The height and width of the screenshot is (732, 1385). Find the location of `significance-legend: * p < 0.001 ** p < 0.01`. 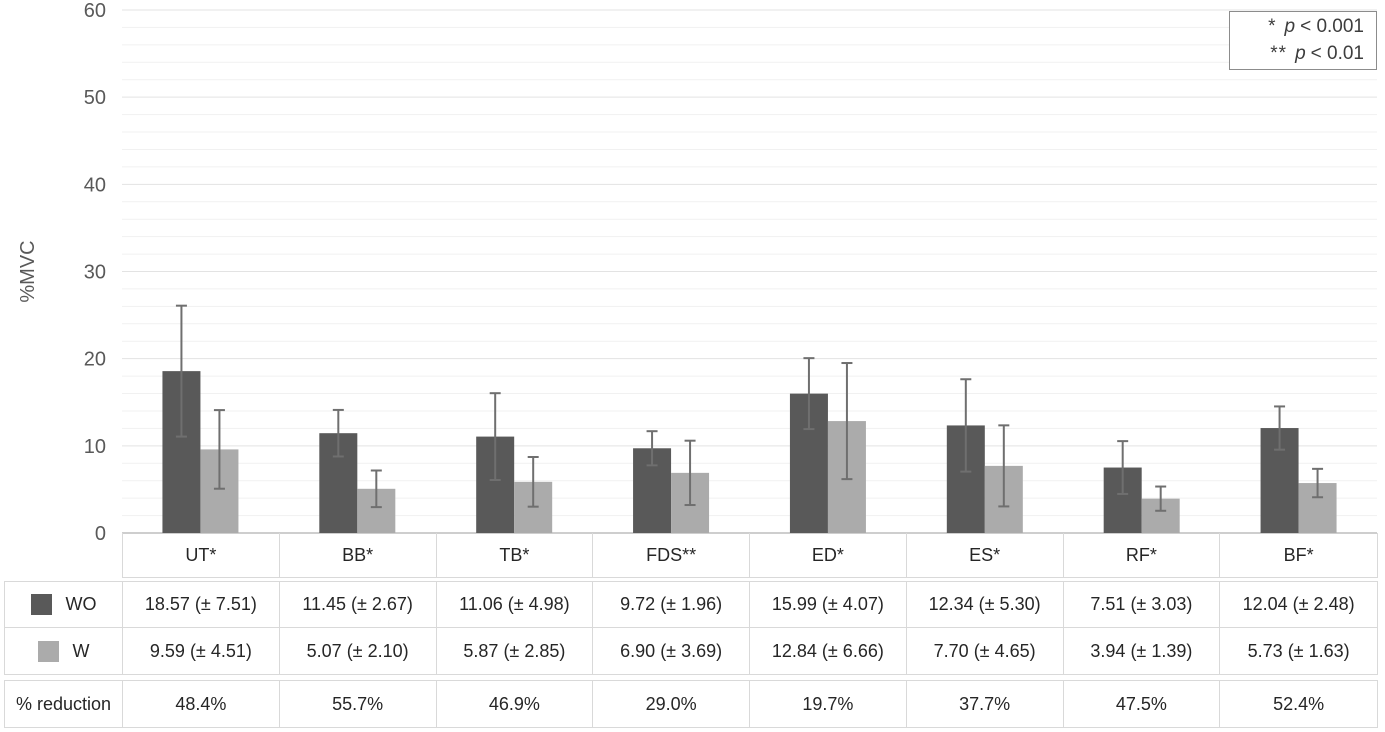

significance-legend: * p < 0.001 ** p < 0.01 is located at coordinates (1303, 40).